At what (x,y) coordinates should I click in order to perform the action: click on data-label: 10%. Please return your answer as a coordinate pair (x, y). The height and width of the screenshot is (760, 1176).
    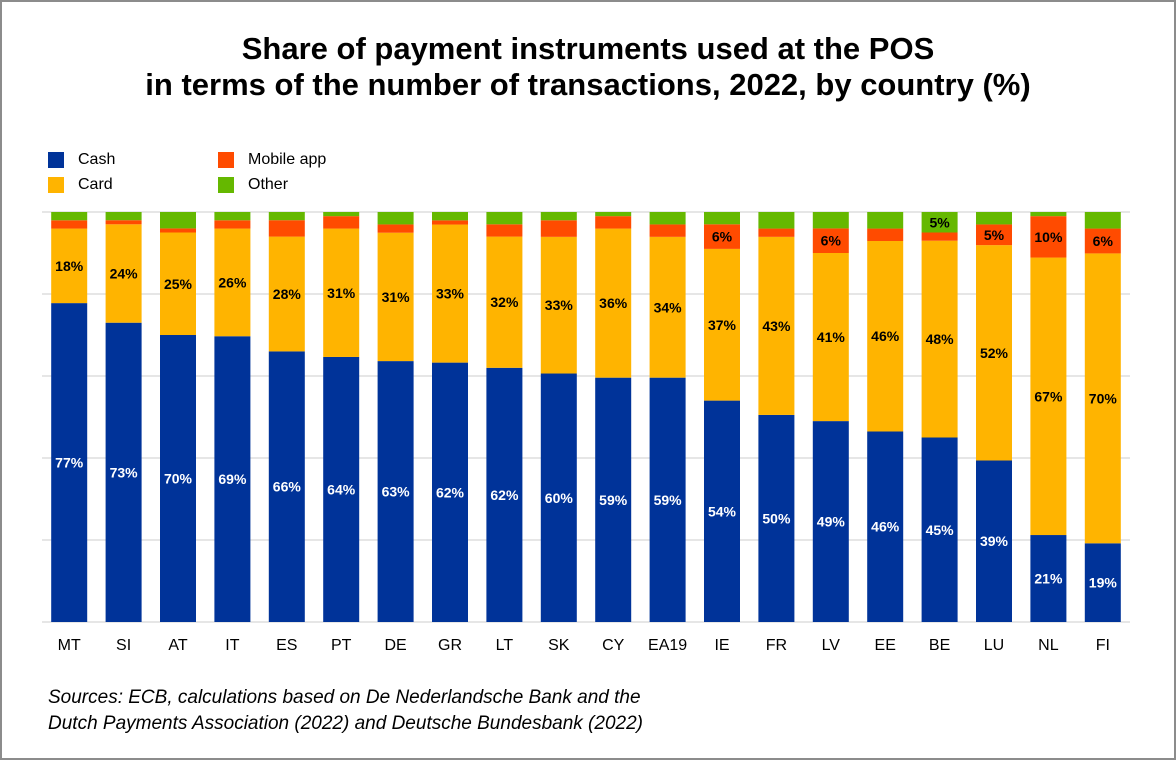
    Looking at the image, I should click on (1048, 237).